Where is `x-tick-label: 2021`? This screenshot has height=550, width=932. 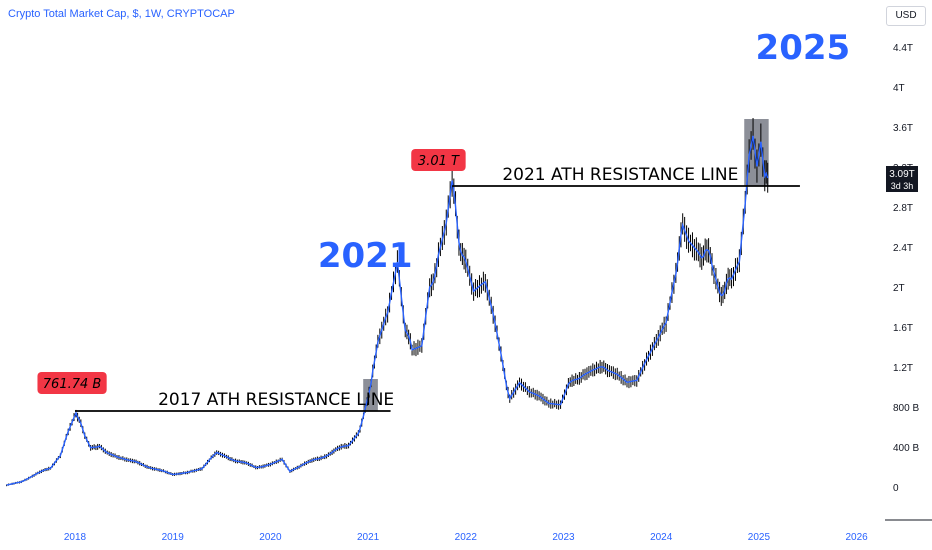
x-tick-label: 2021 is located at coordinates (368, 537).